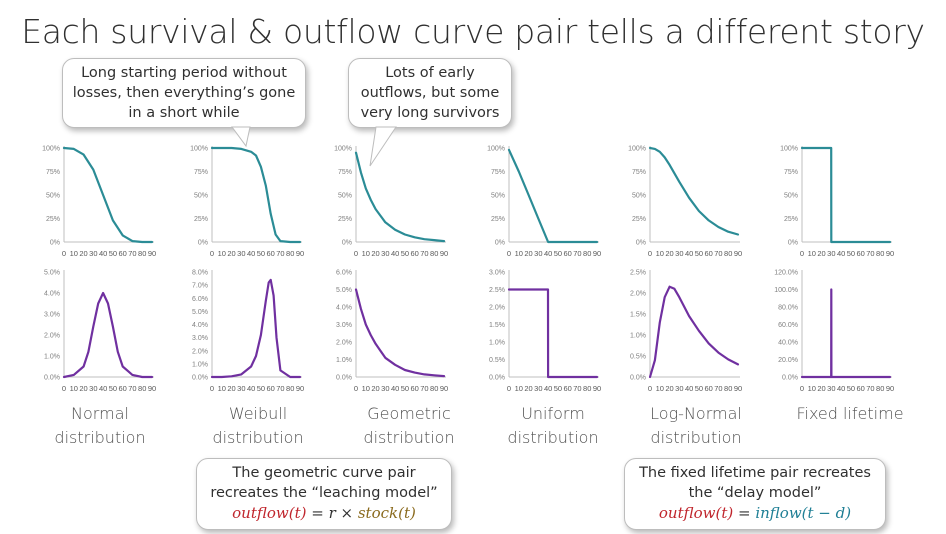 The image size is (946, 534). Describe the element at coordinates (346, 513) in the screenshot. I see `formula-times: ×` at that location.